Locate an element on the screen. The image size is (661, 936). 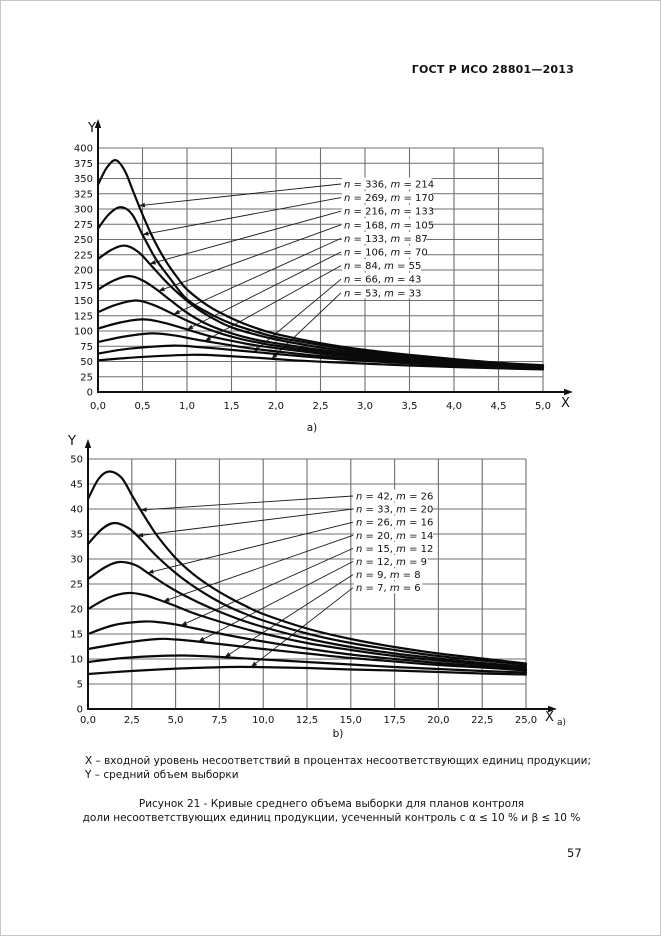
axis-legend-y: Y – средний объем выборки is located at coordinates (162, 774).